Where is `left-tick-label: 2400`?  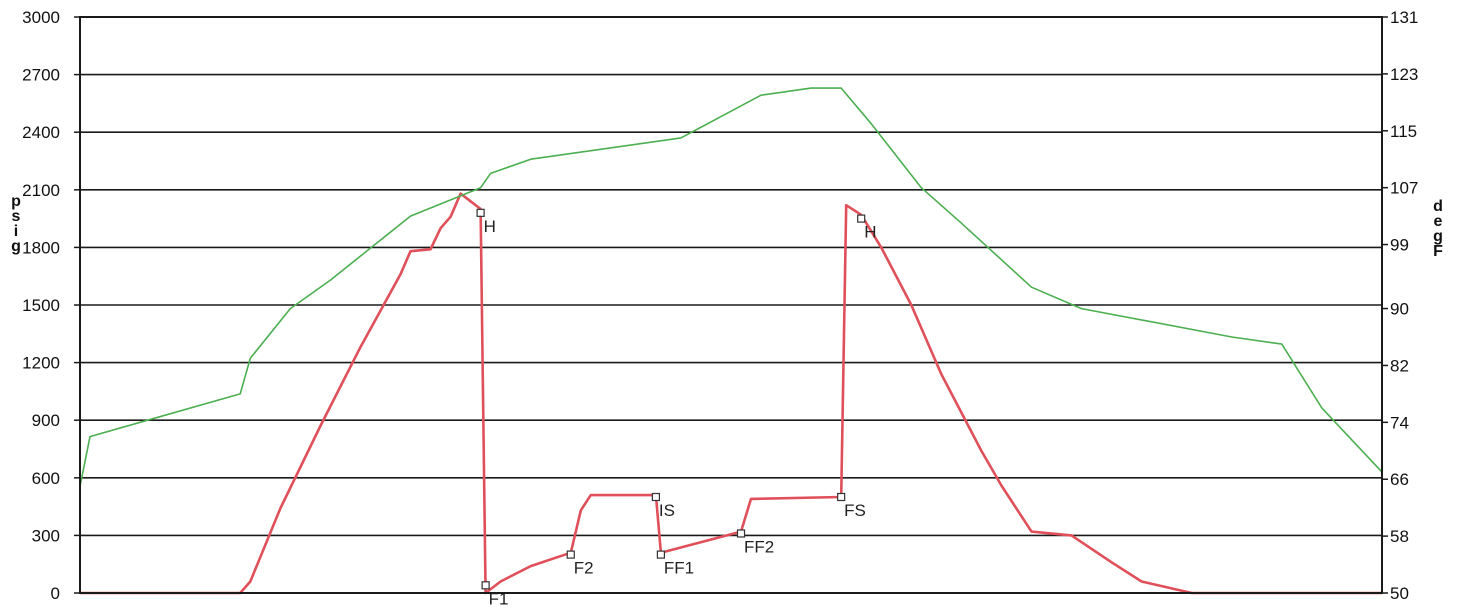
left-tick-label: 2400 is located at coordinates (41, 132).